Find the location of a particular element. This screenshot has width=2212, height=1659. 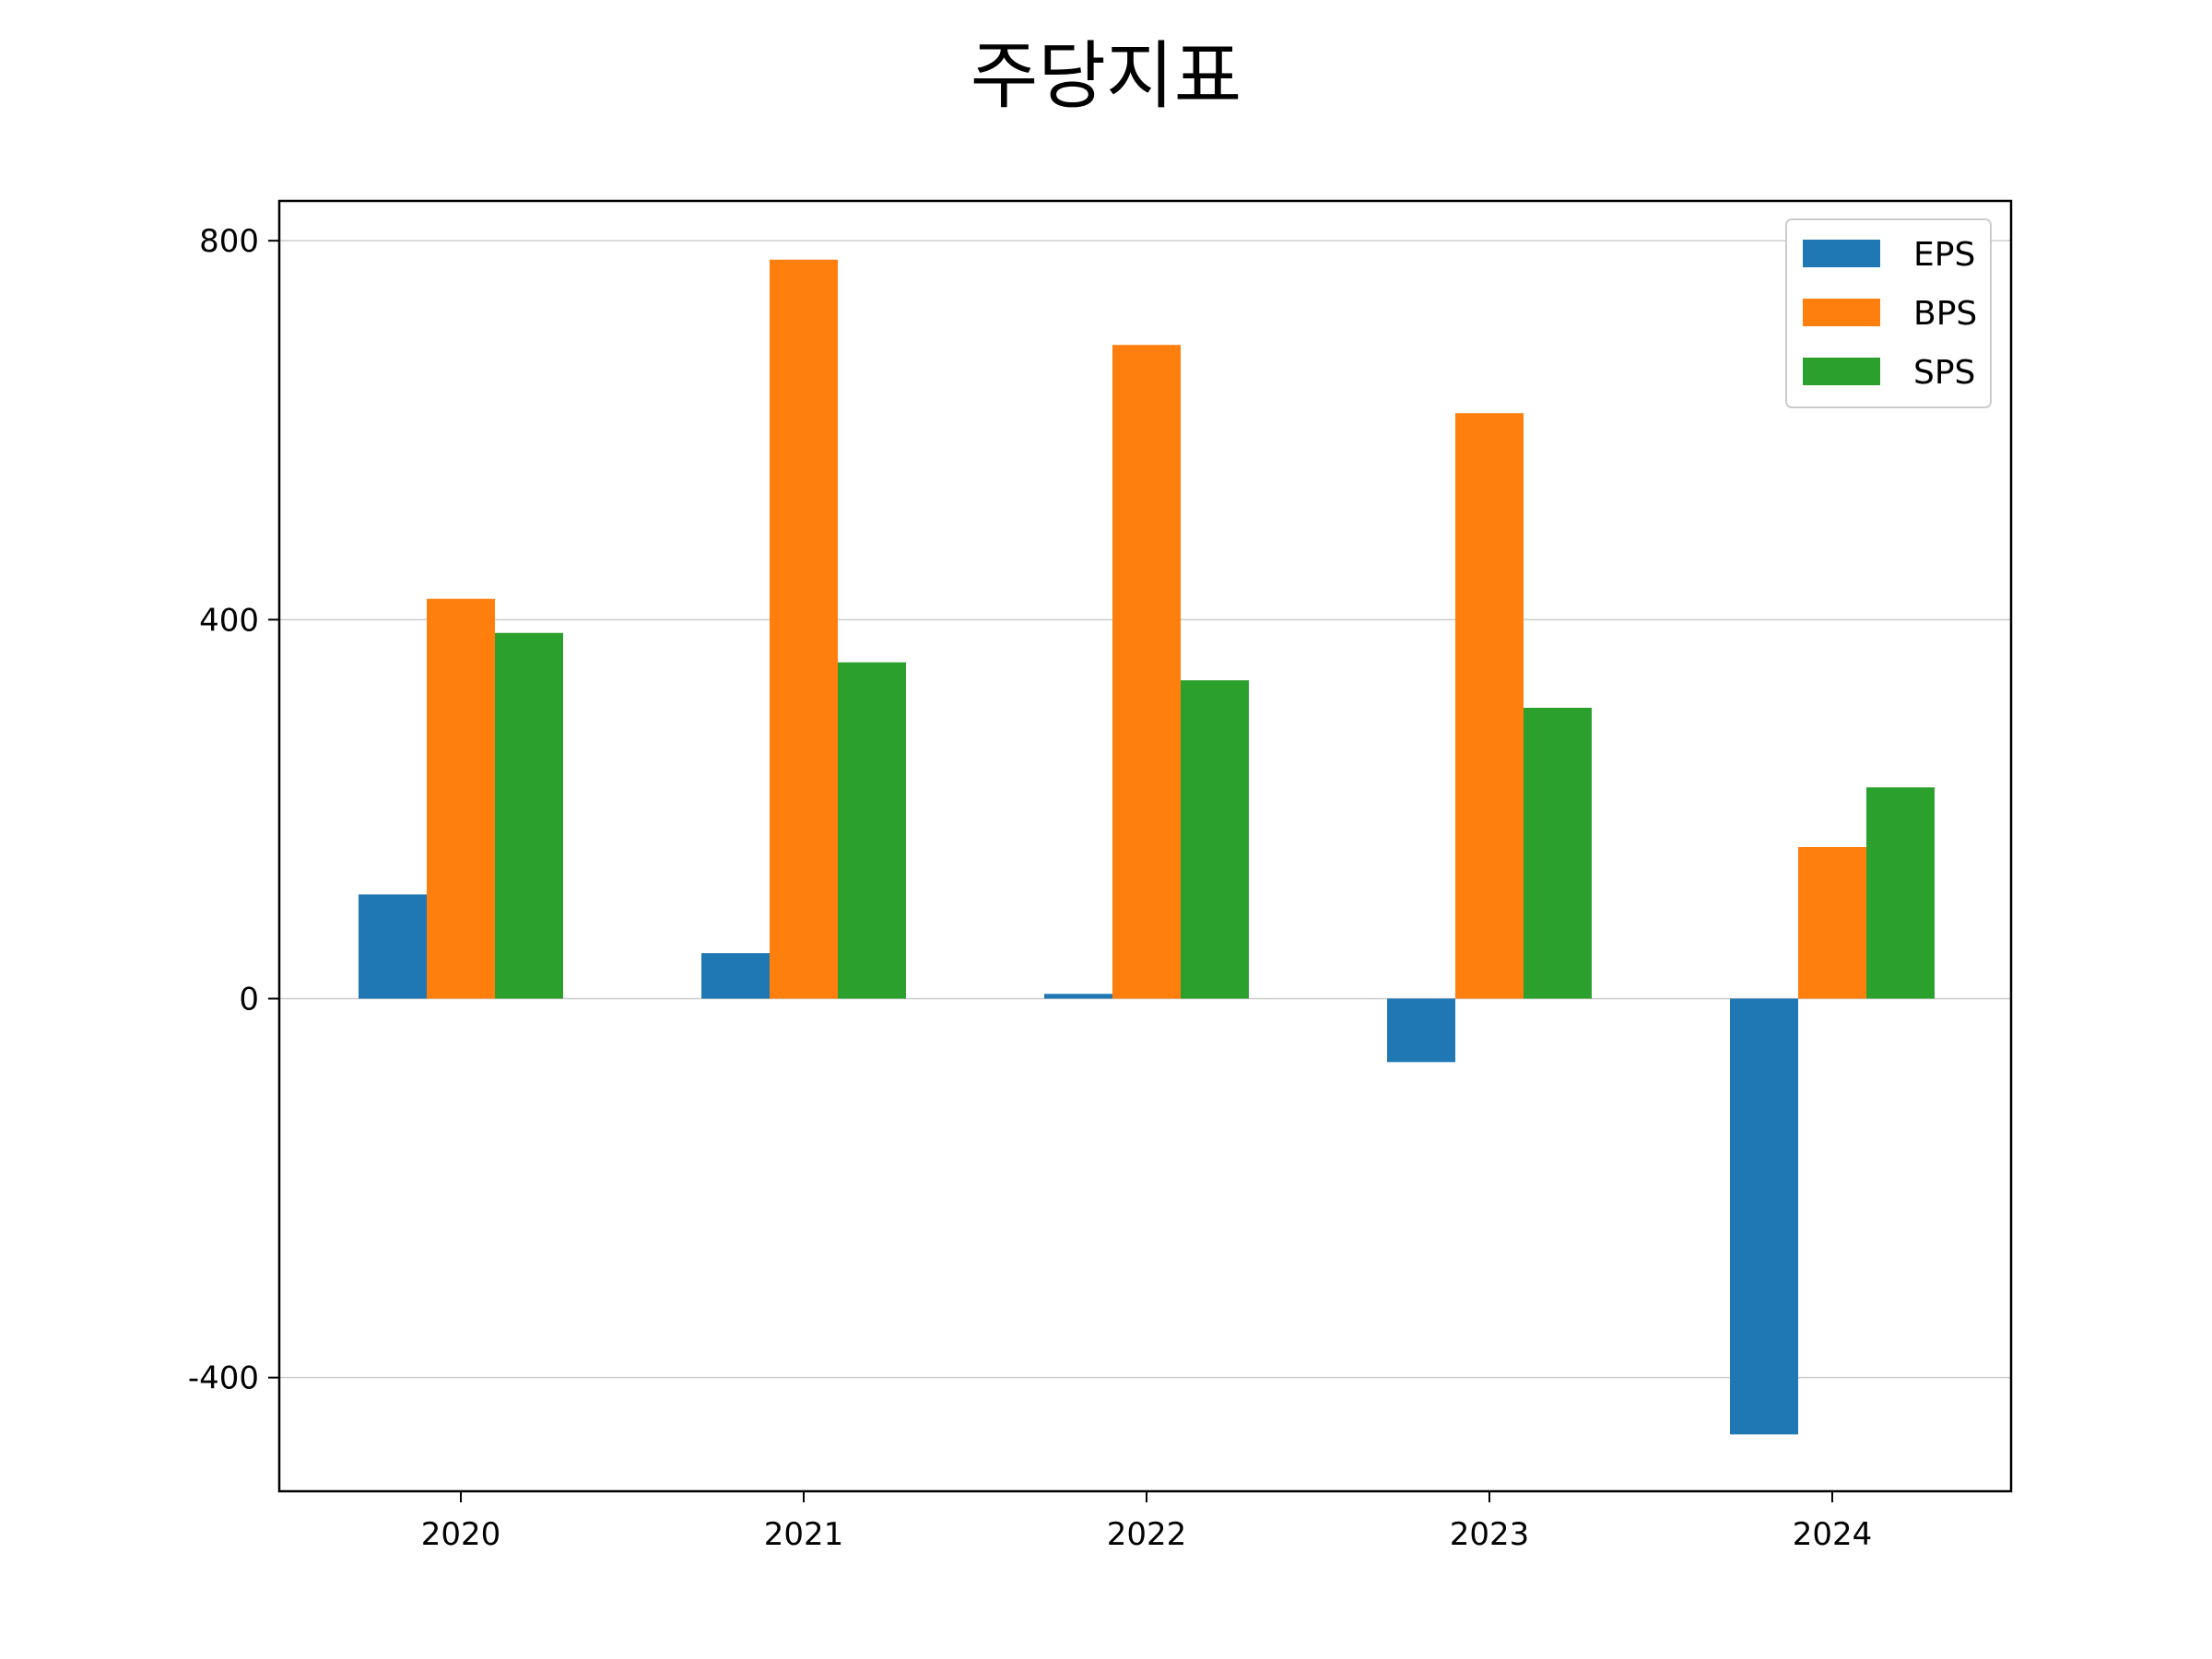

y-tick-label: 800 is located at coordinates (229, 241).